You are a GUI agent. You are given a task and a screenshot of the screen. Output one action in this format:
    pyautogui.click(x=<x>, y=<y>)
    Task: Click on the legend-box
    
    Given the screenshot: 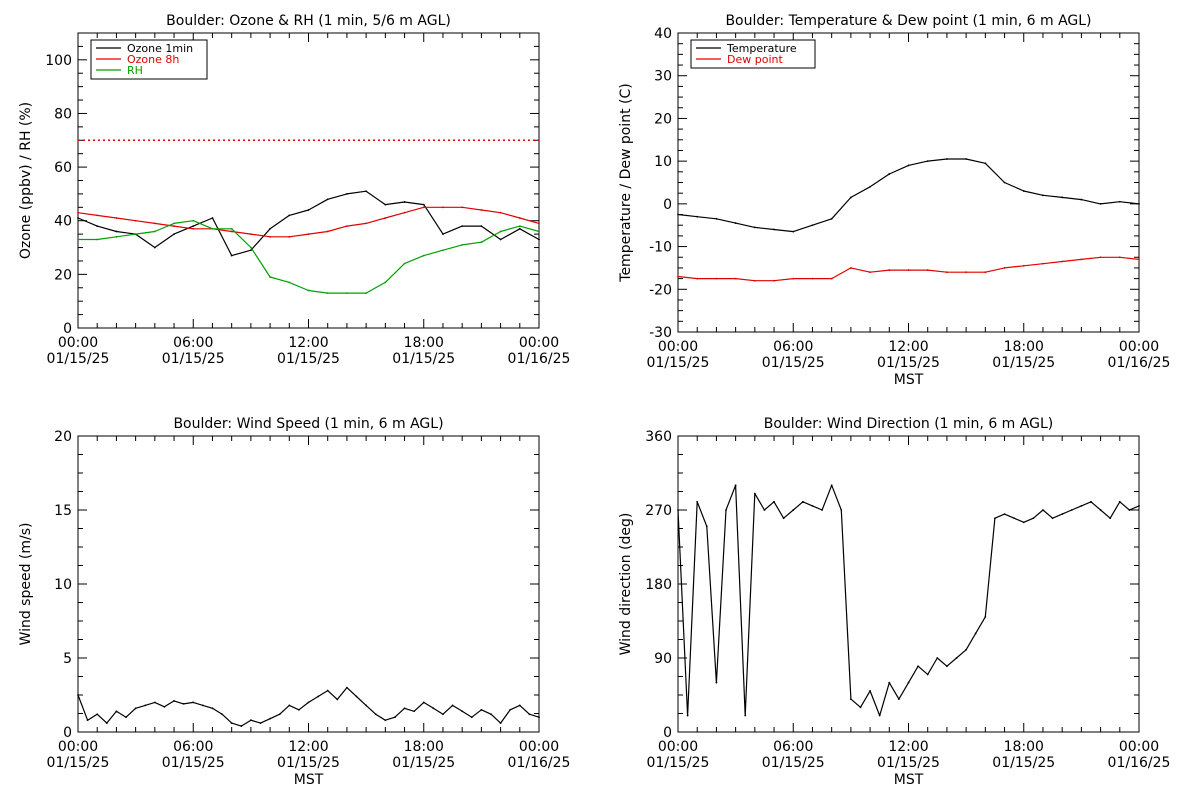 What is the action you would take?
    pyautogui.click(x=753, y=54)
    